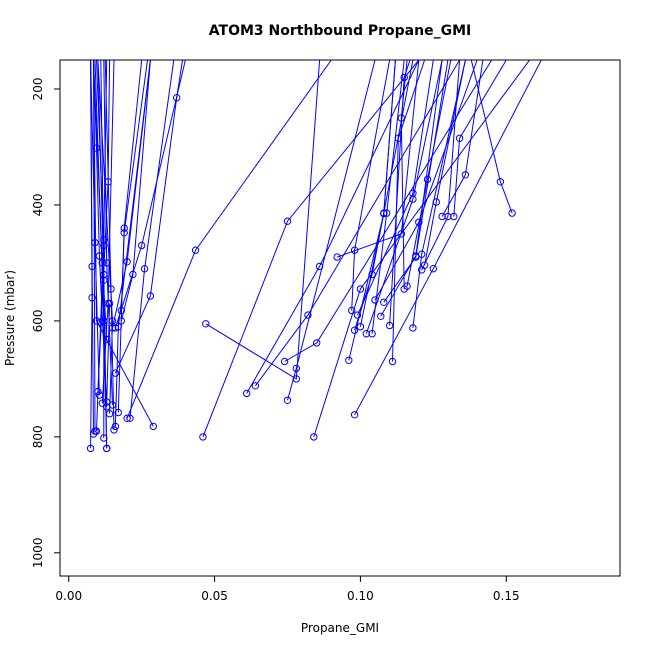  Describe the element at coordinates (506, 596) in the screenshot. I see `x-tick-label: 0.15` at that location.